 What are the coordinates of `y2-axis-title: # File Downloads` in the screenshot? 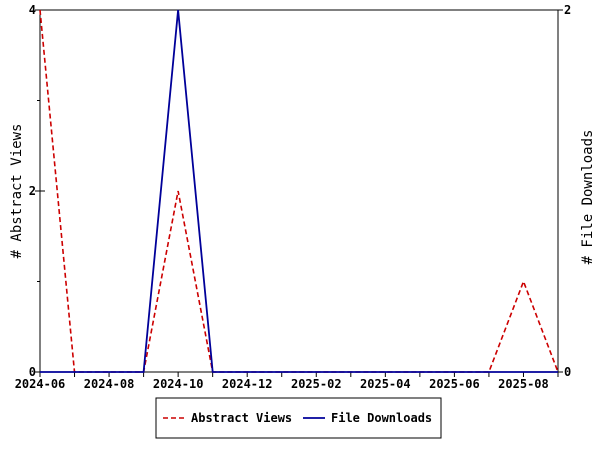 It's located at (588, 197).